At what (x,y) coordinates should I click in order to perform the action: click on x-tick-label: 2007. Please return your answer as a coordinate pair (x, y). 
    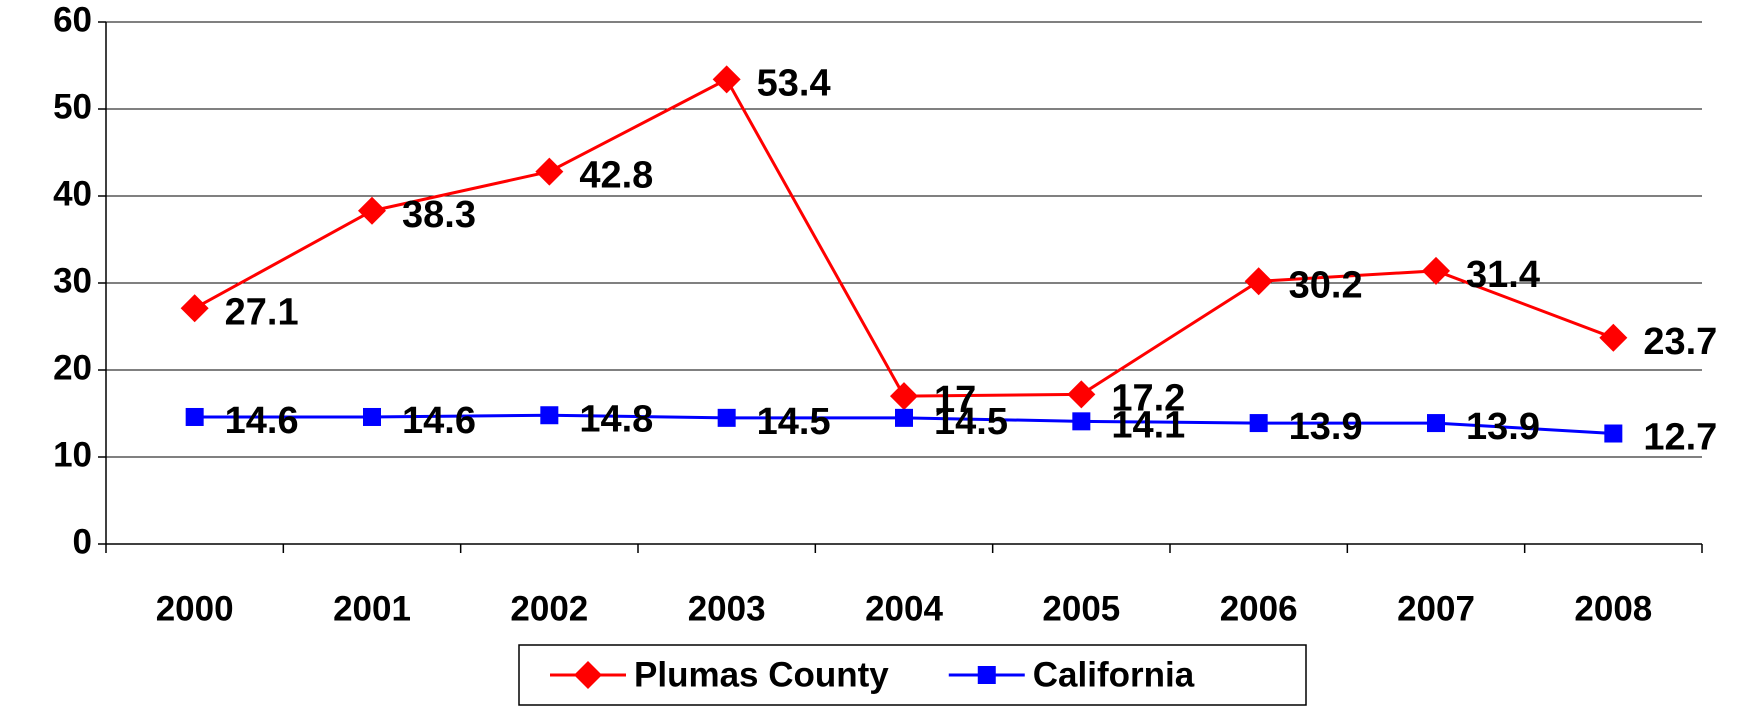
    Looking at the image, I should click on (1436, 608).